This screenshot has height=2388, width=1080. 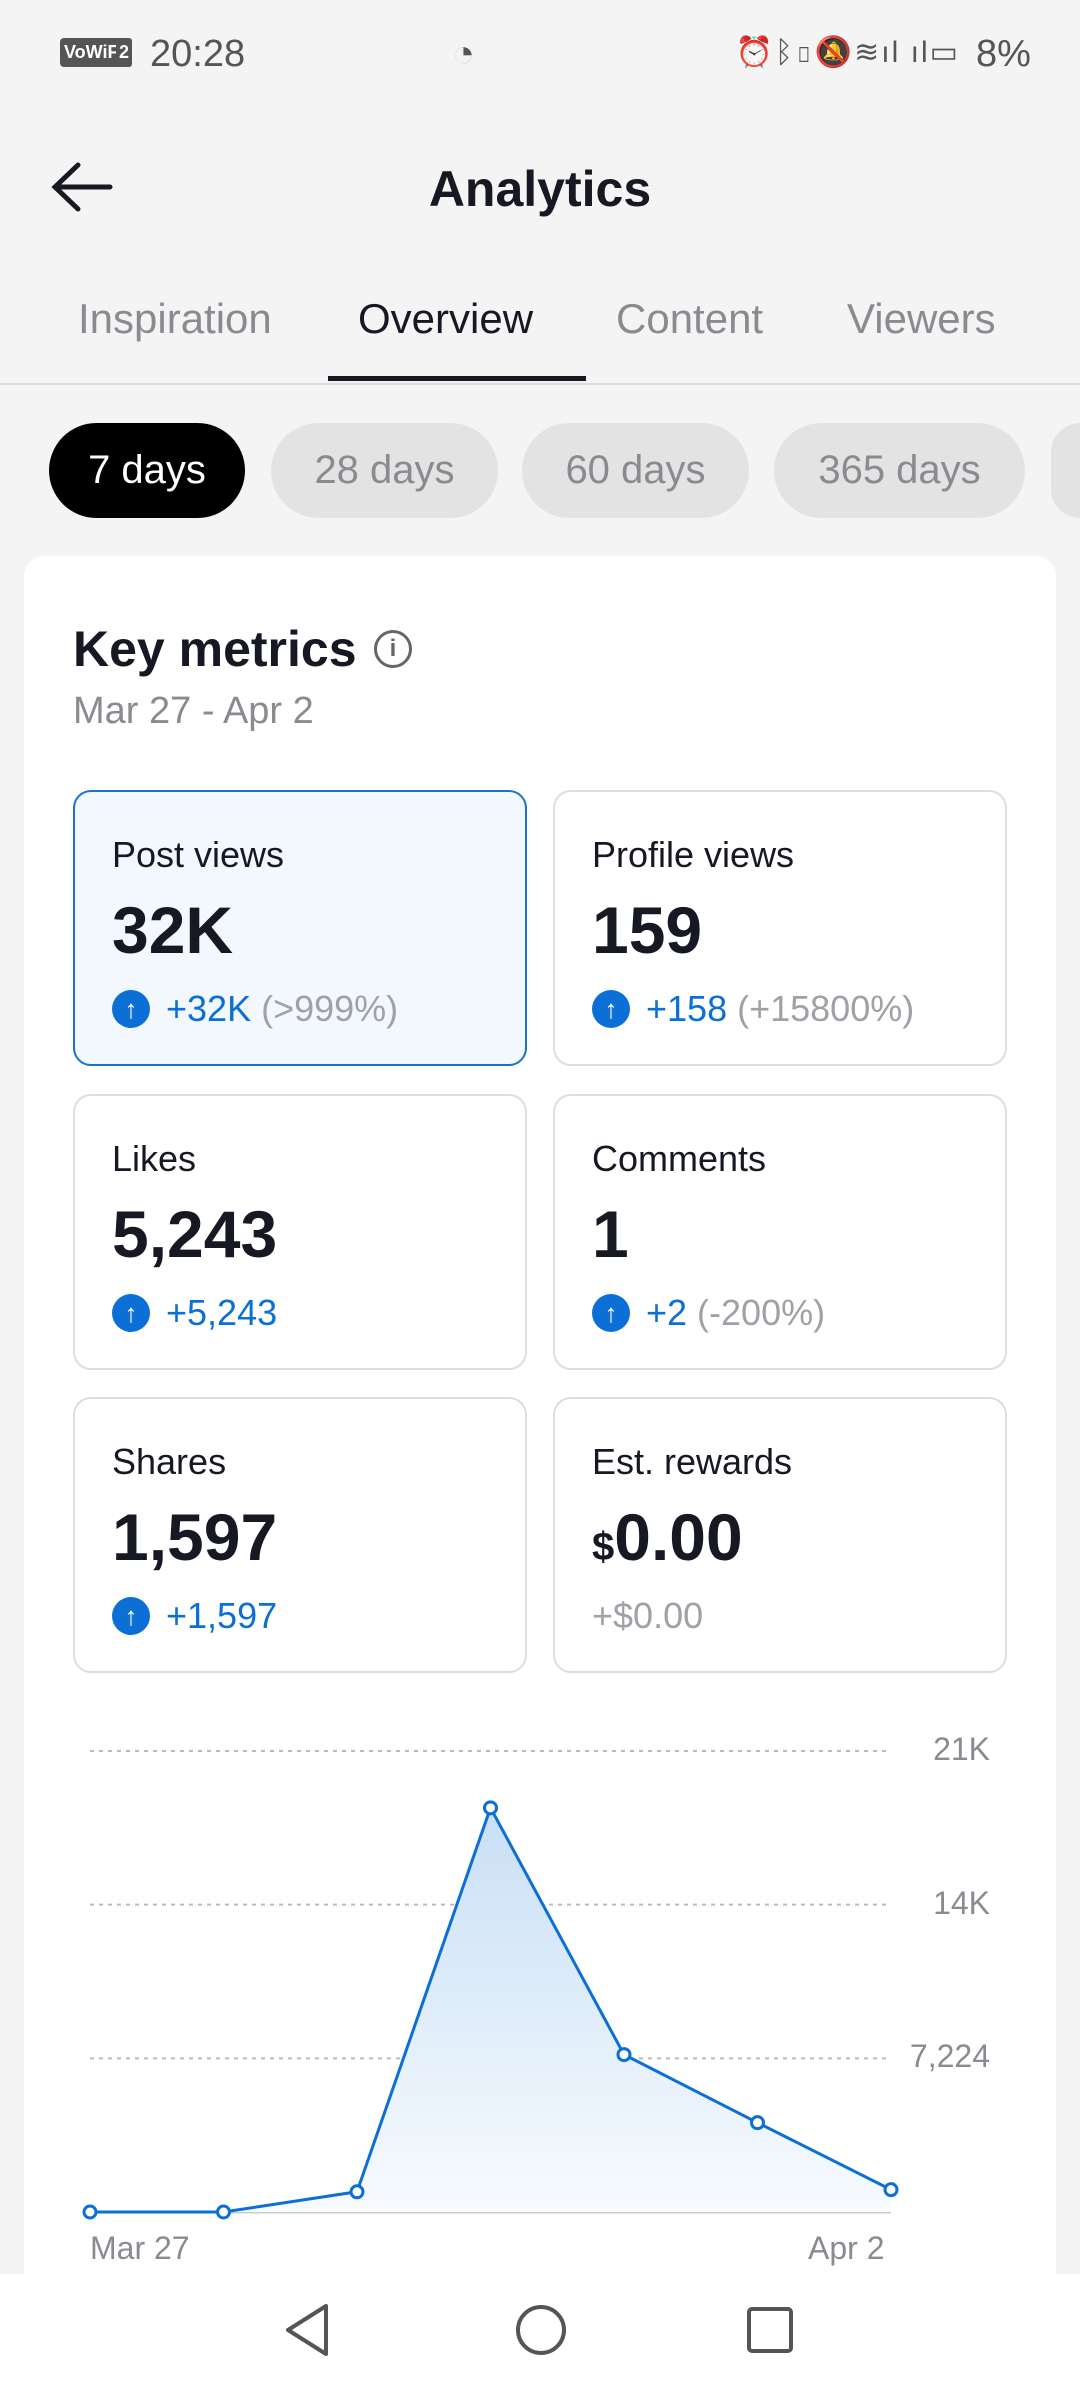 I want to click on metric-change: ↑ +2 (-200%), so click(x=708, y=1313).